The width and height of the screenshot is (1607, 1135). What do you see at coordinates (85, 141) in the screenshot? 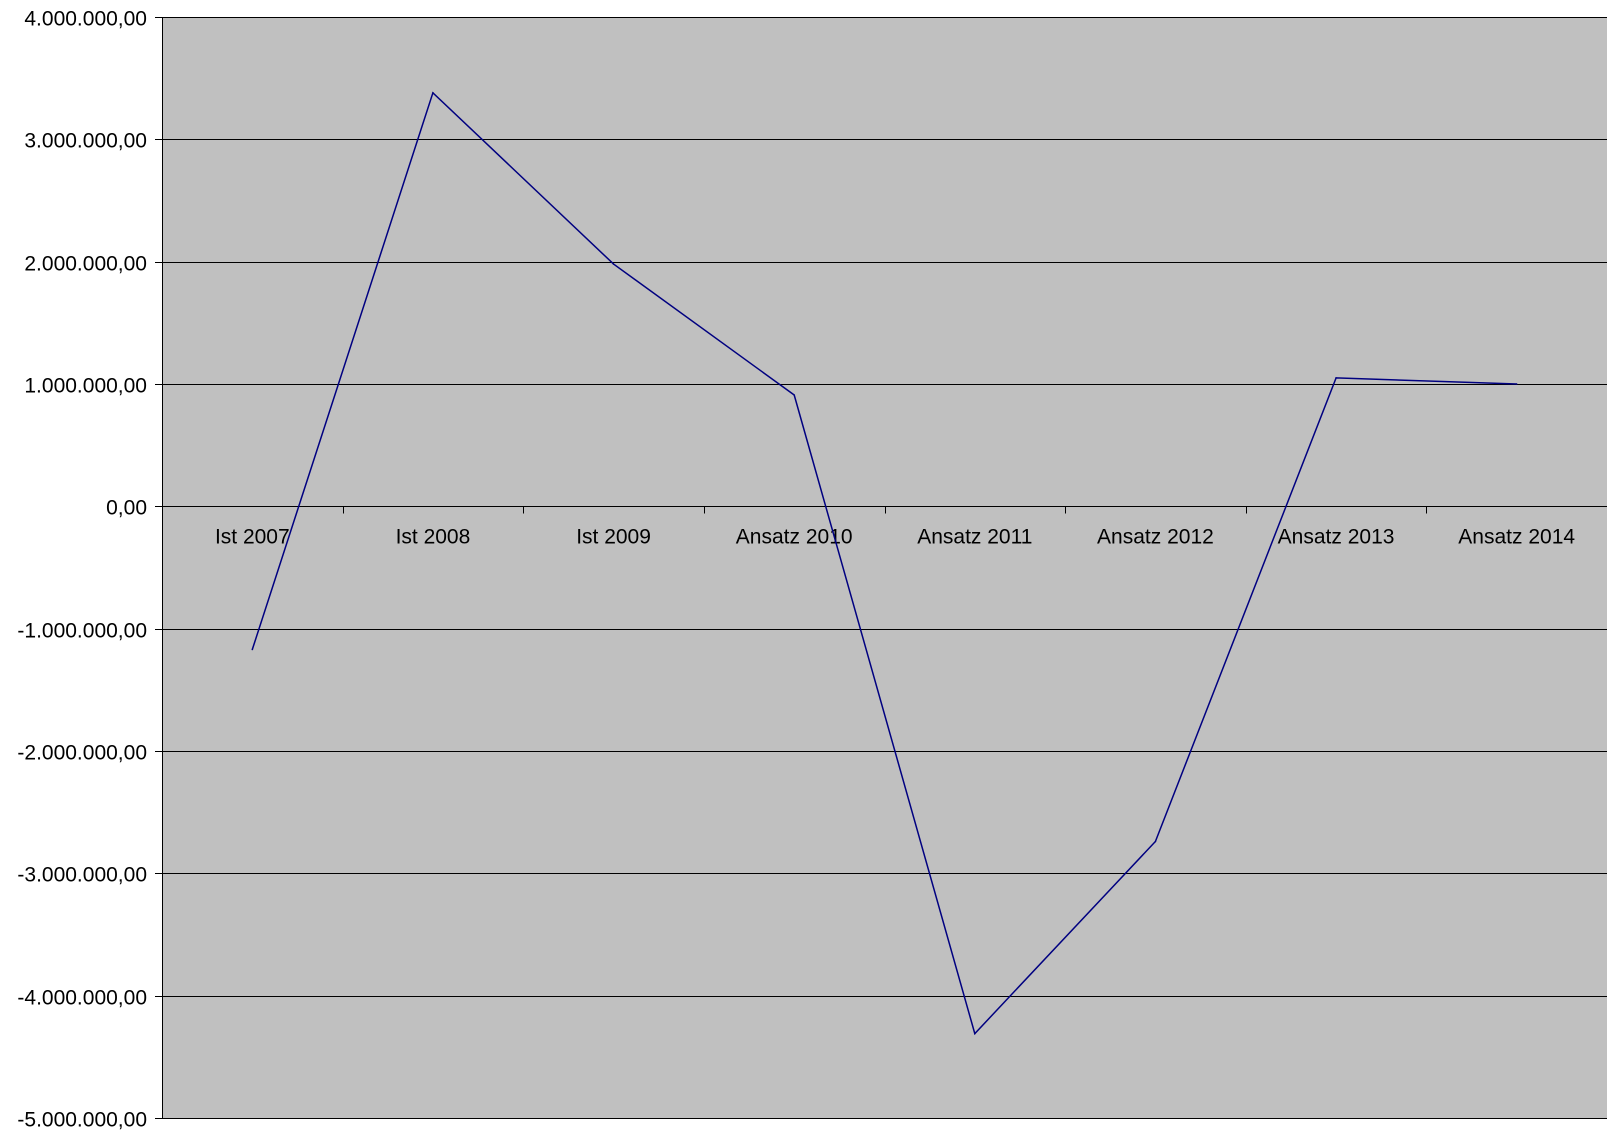
I see `y-tick-label: 3.000.000,00` at bounding box center [85, 141].